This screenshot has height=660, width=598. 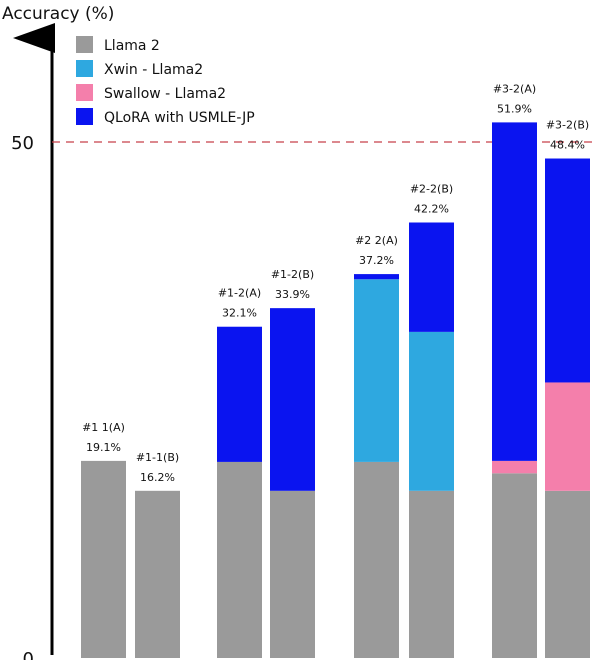 What do you see at coordinates (153, 70) in the screenshot?
I see `legend-label: Xwin - Llama2` at bounding box center [153, 70].